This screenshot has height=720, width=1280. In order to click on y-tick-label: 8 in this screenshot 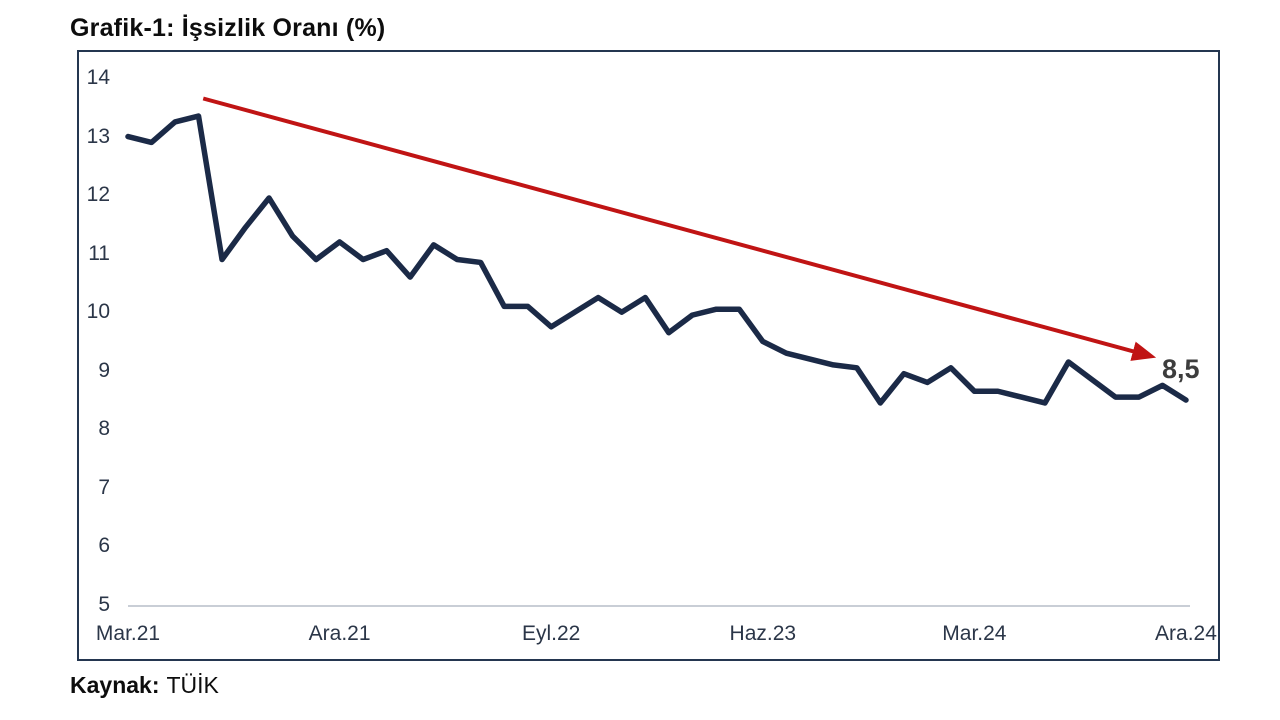, I will do `click(104, 429)`.